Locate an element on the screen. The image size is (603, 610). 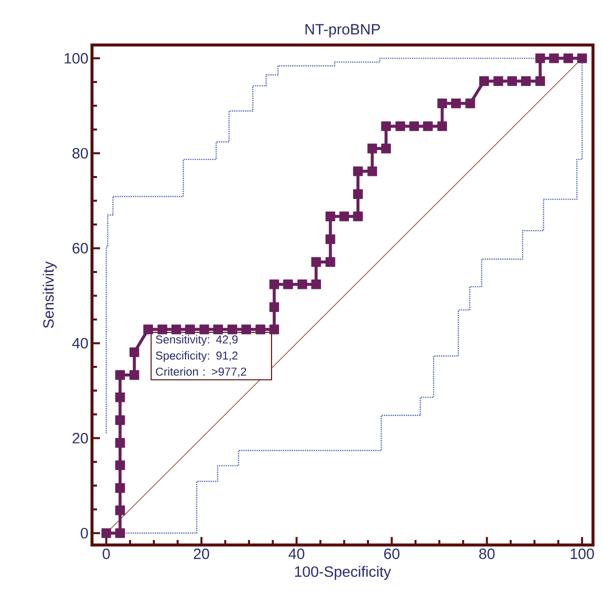
annotation: Specificity: 91,2 is located at coordinates (197, 356).